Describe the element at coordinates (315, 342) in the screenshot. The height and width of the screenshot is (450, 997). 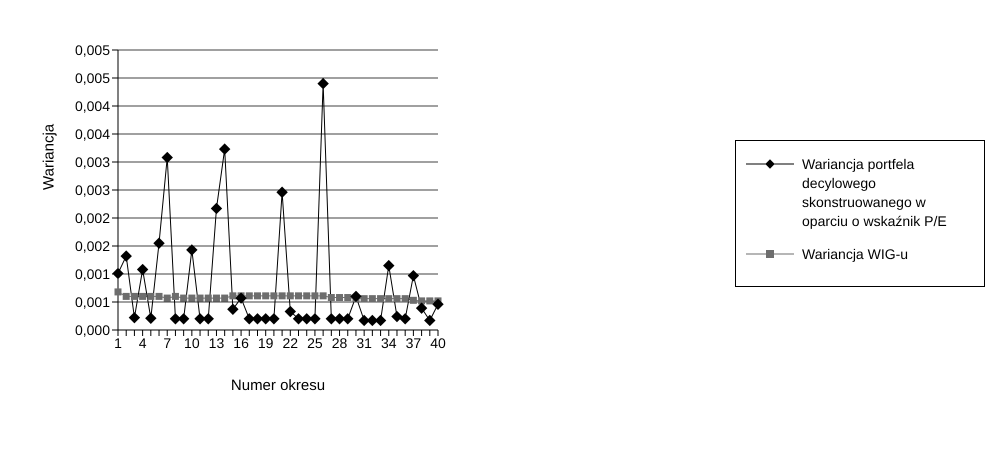
I see `x-tick-label: 25` at that location.